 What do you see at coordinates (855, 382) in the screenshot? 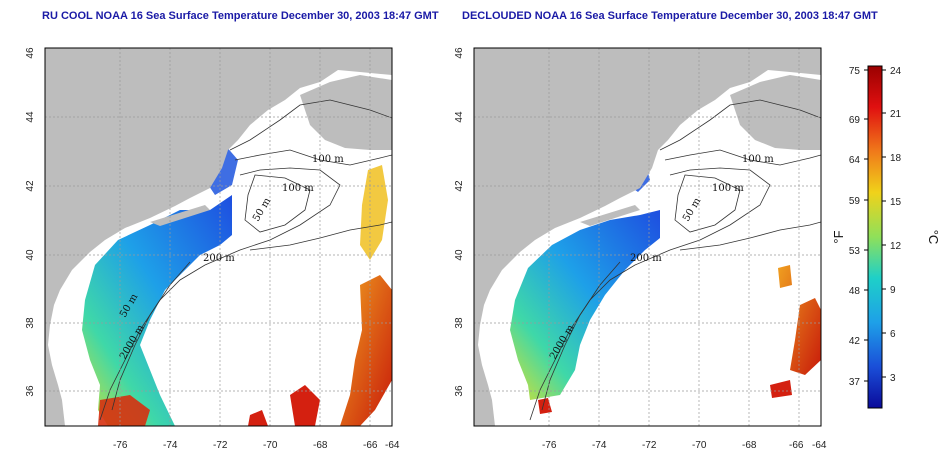
I see `fahrenheit-tick: 37` at bounding box center [855, 382].